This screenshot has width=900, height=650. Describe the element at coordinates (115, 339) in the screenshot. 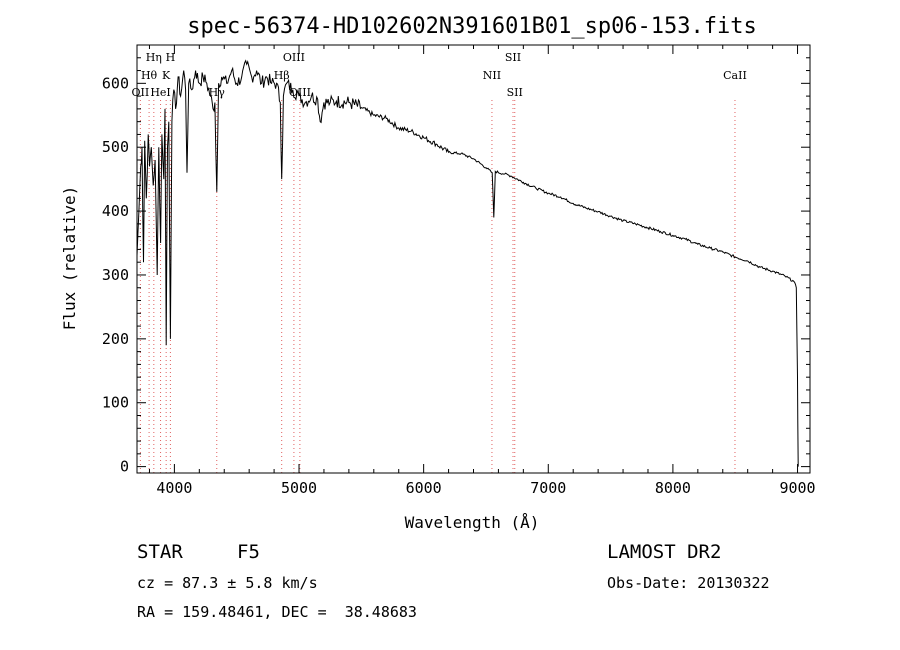

I see `y-tick-label: 200` at that location.